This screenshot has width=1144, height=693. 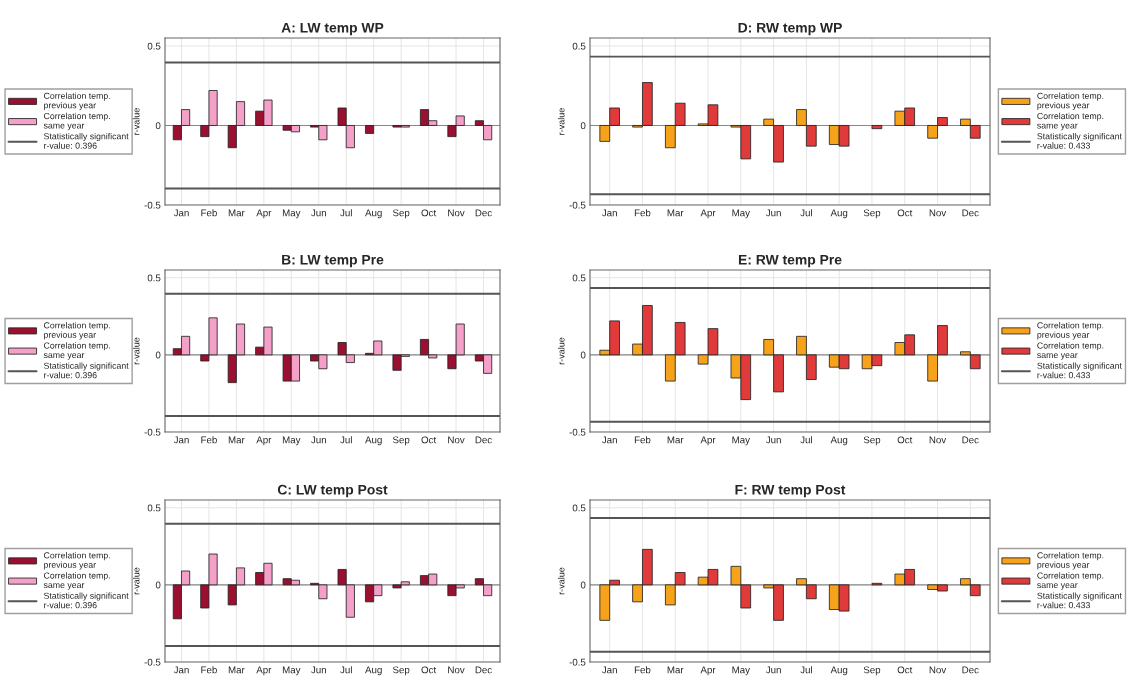 I want to click on chart-title: D: RW temp WP, so click(x=790, y=29).